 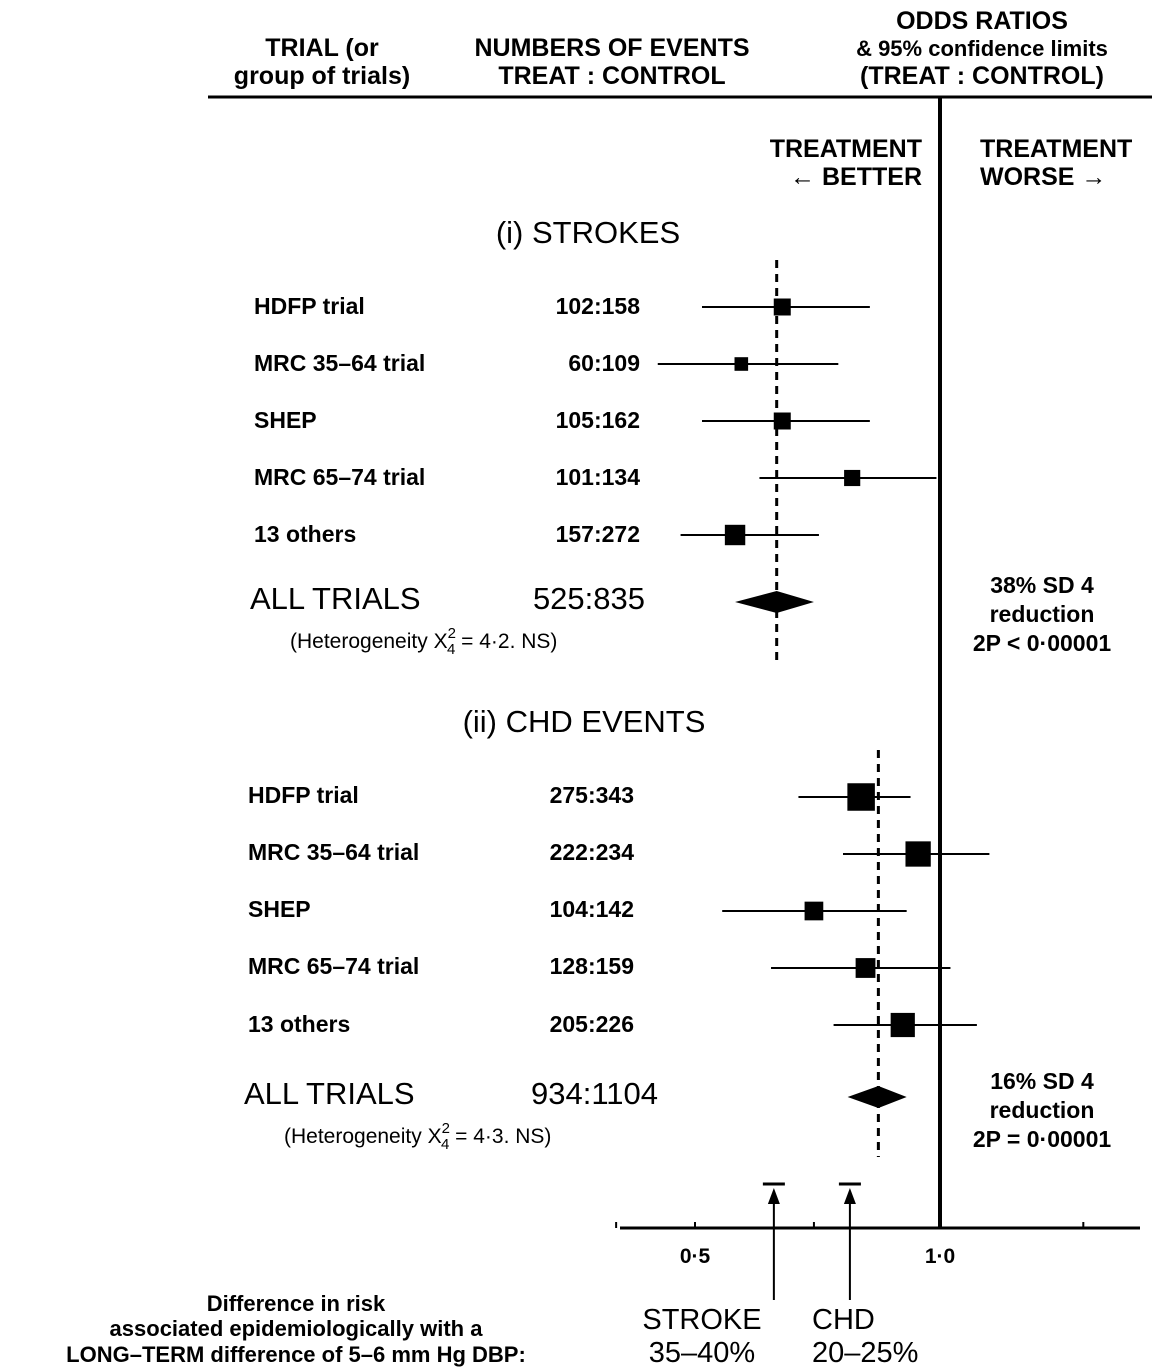 What do you see at coordinates (417, 1136) in the screenshot?
I see `heterogeneity-label: (Heterogeneity X2 4 = 4·3. NS)` at bounding box center [417, 1136].